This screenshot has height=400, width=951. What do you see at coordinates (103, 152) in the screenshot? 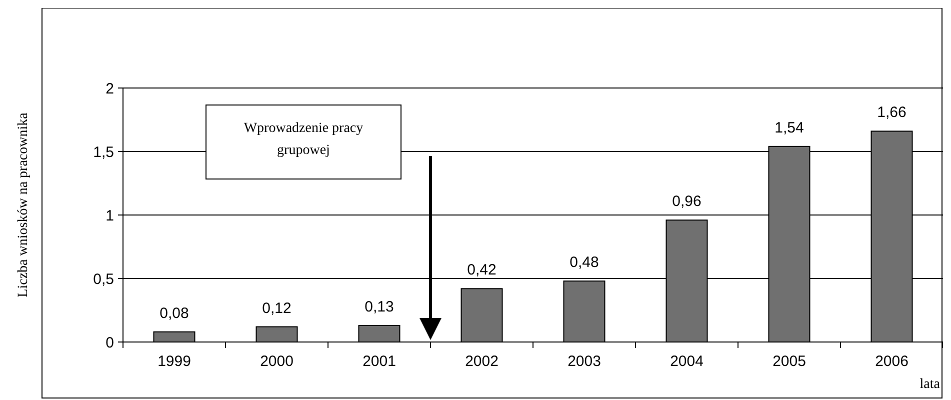
I see `y-tick-label: 1,5` at bounding box center [103, 152].